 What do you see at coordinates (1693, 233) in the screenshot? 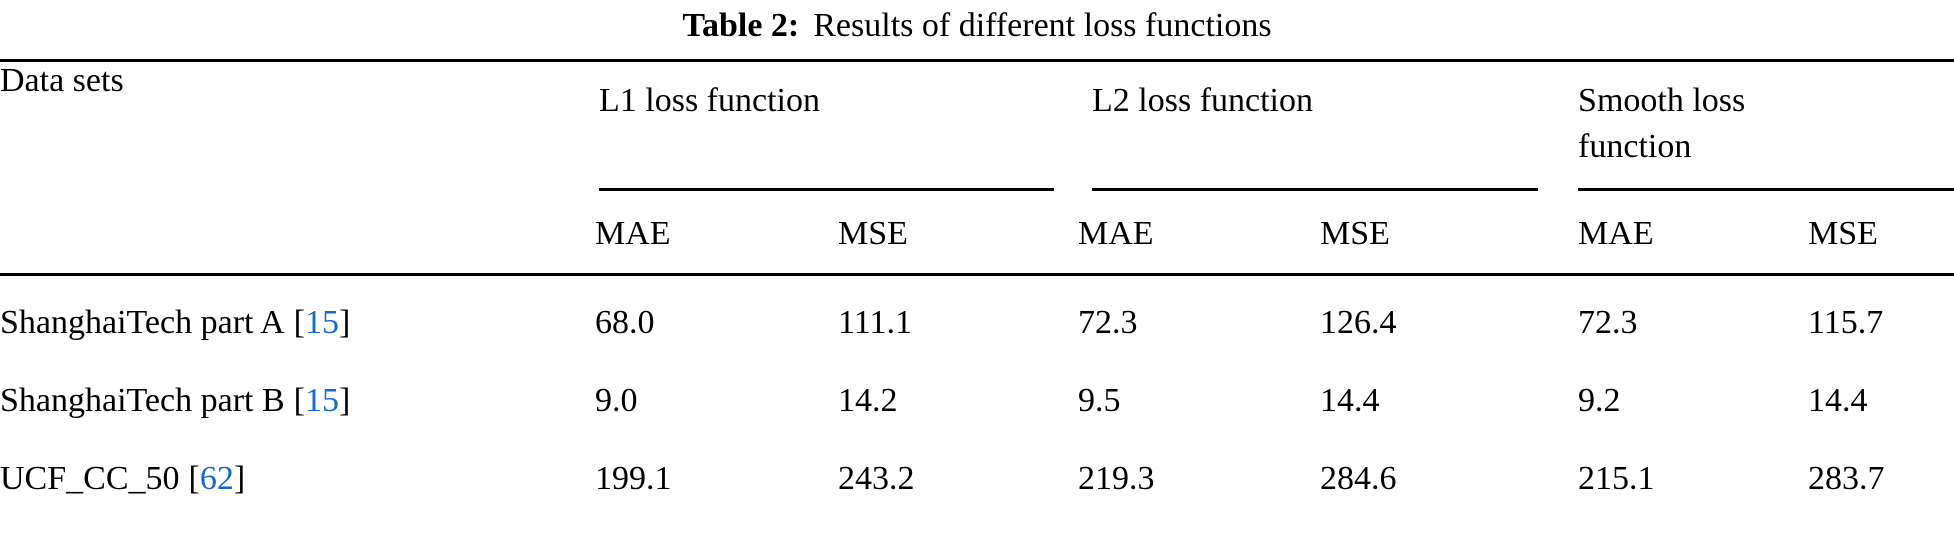
I see `metric-header-smooth-mae: MAE` at bounding box center [1693, 233].